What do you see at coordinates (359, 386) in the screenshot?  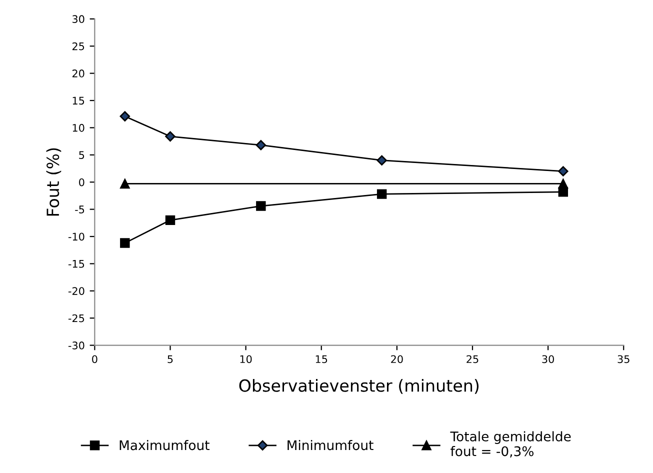 I see `x-axis-title: Observatievenster (minuten)` at bounding box center [359, 386].